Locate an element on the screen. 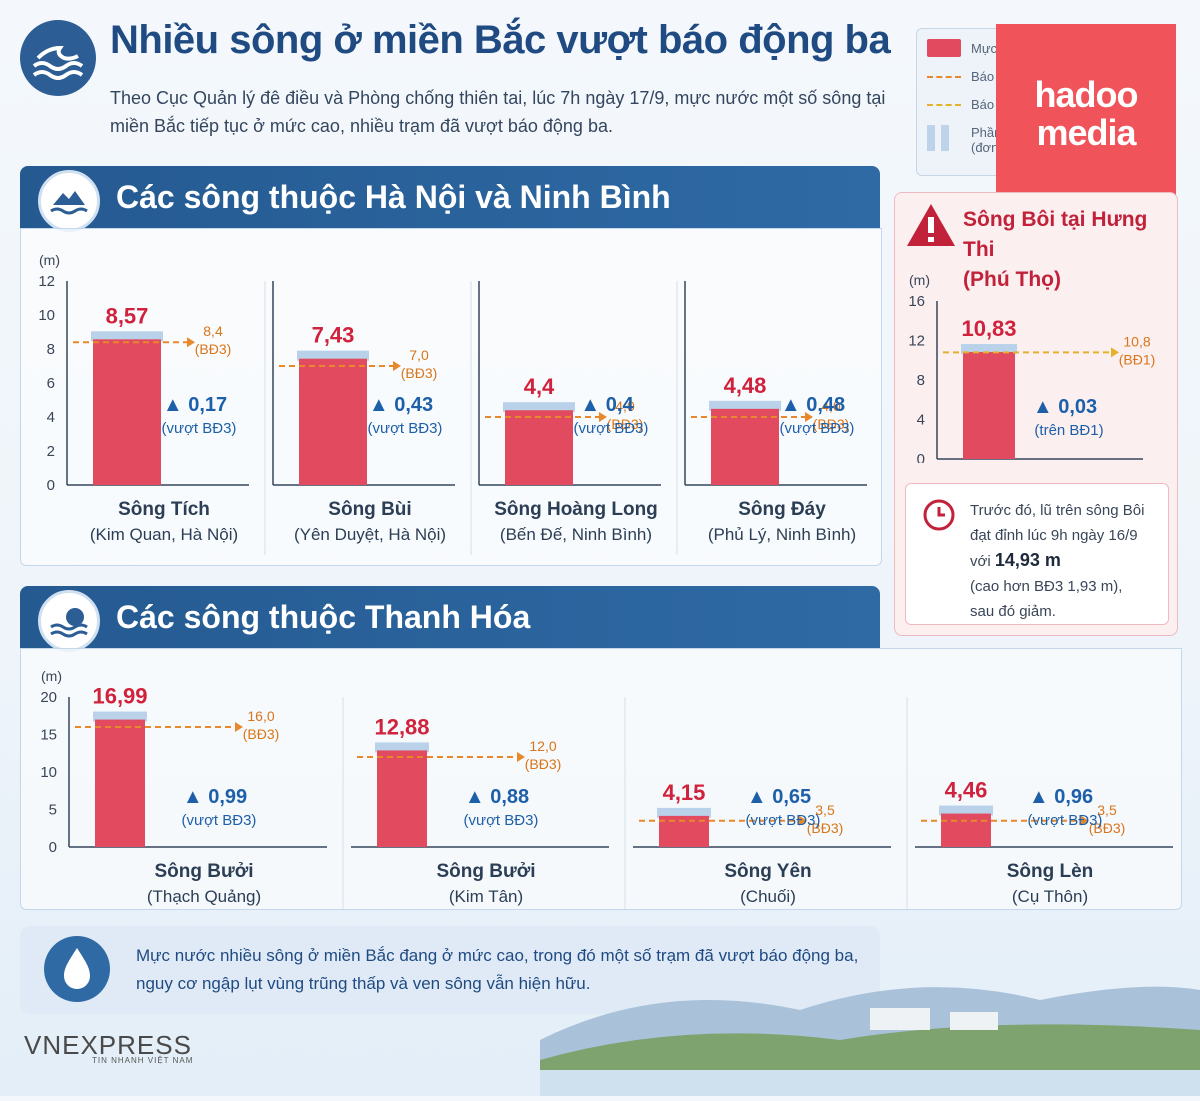 The height and width of the screenshot is (1101, 1200). y-tick-label: 6 is located at coordinates (51, 383).